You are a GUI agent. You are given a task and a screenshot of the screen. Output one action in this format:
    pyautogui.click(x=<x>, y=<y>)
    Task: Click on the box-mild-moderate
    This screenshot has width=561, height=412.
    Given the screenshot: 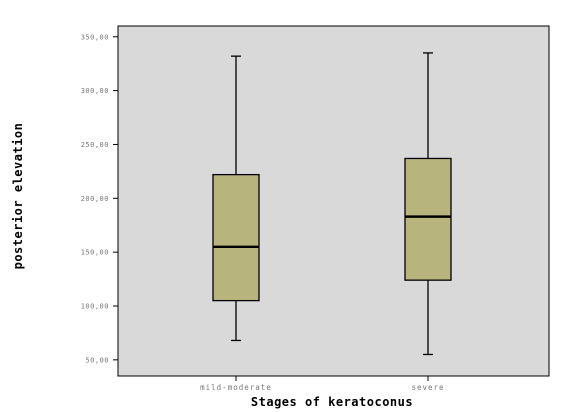 What is the action you would take?
    pyautogui.click(x=236, y=198)
    